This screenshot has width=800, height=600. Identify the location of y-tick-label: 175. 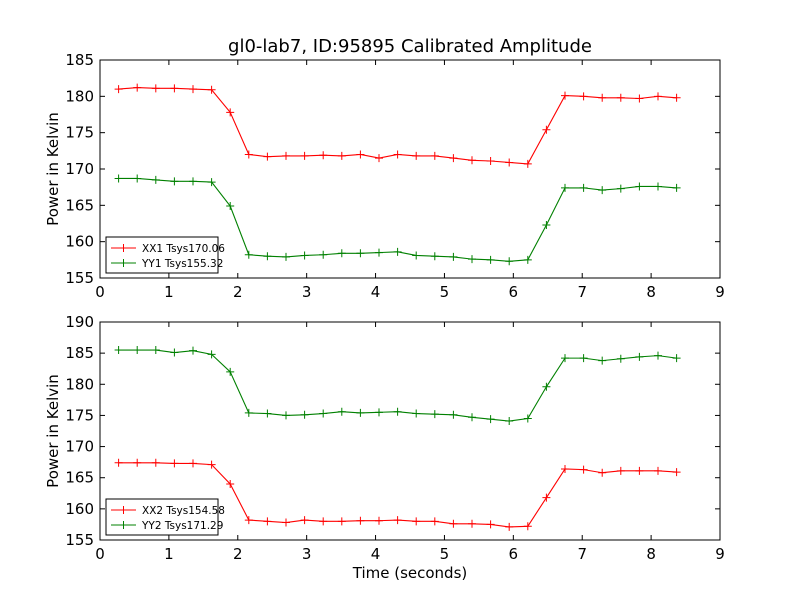
(79, 133).